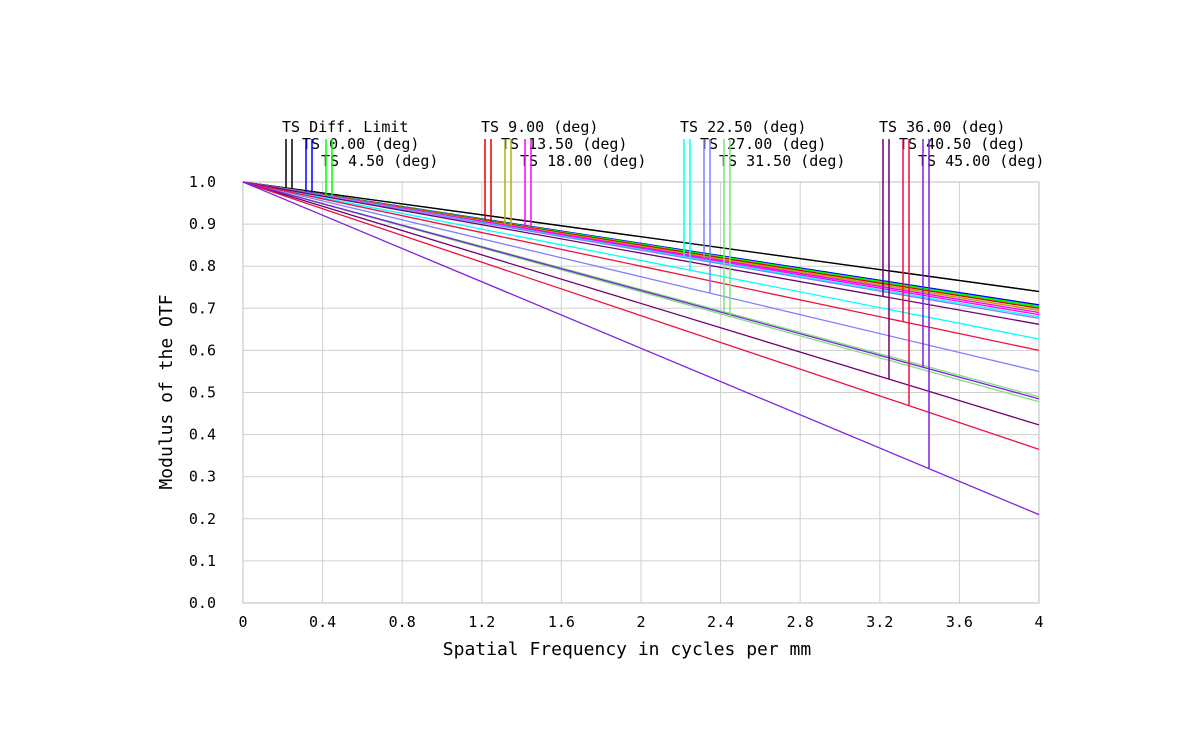 This screenshot has height=750, width=1200. I want to click on y-tick-label: 0.5, so click(202, 393).